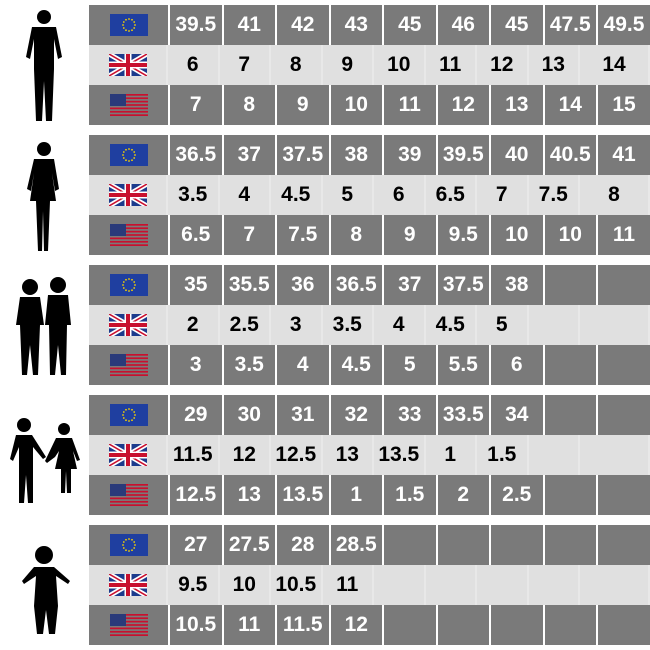 The width and height of the screenshot is (650, 650). What do you see at coordinates (303, 25) in the screenshot?
I see `size-cell: 42` at bounding box center [303, 25].